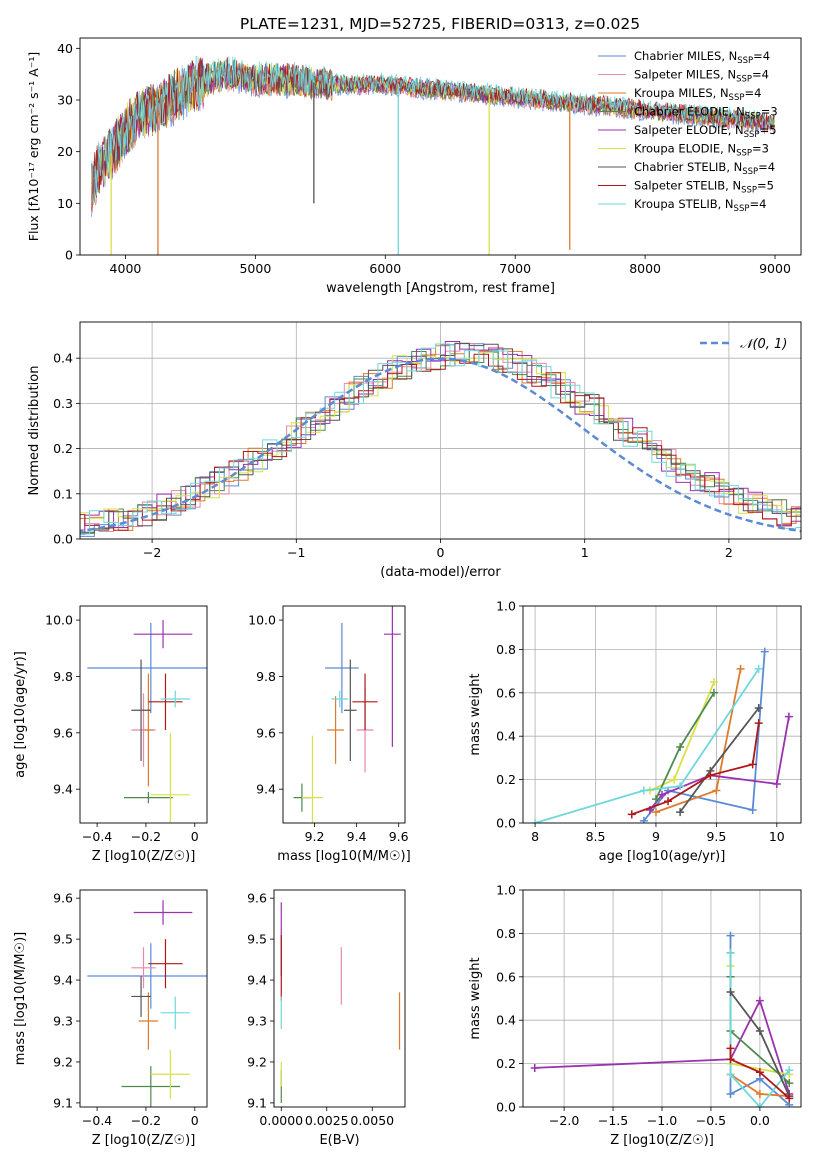 The height and width of the screenshot is (1170, 819). Describe the element at coordinates (315, 836) in the screenshot. I see `x-tick-label: 9.2` at that location.